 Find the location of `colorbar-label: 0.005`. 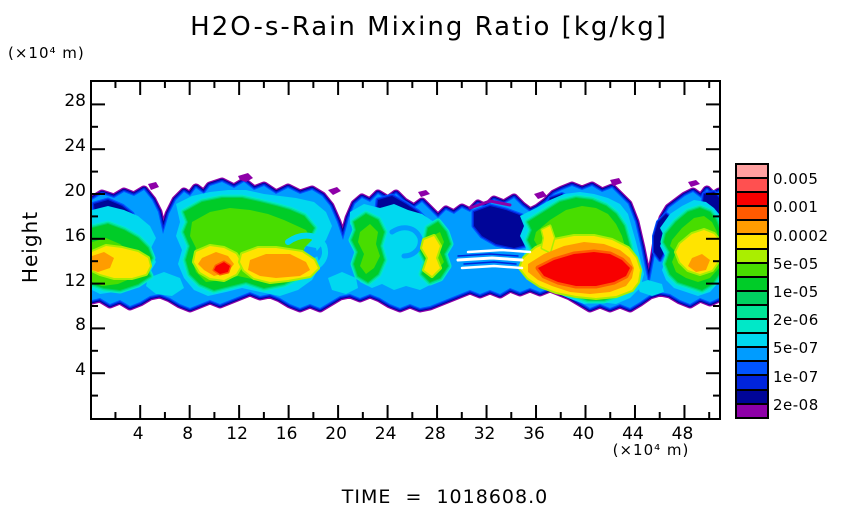

colorbar-label: 0.005 is located at coordinates (796, 179).